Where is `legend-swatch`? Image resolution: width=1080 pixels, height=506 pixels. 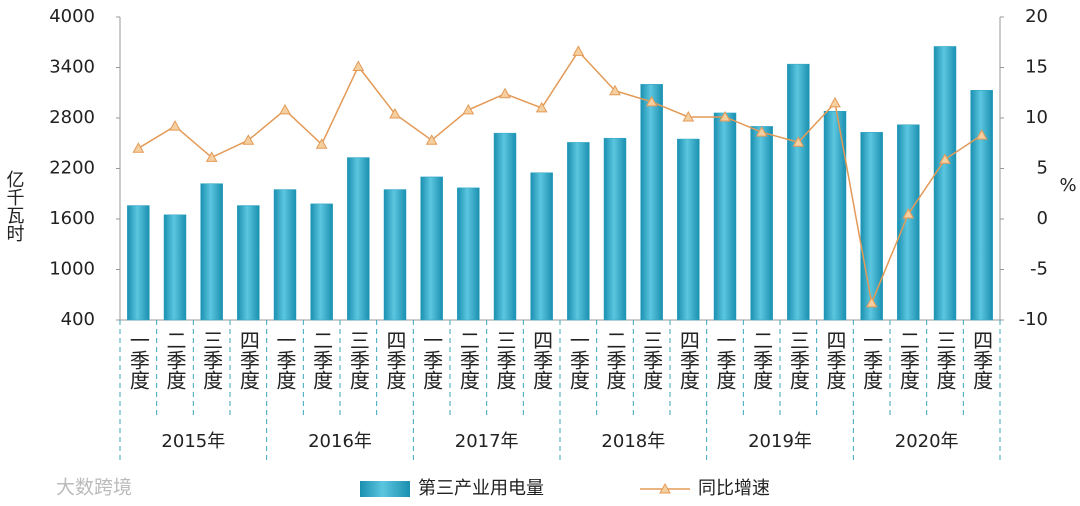
legend-swatch is located at coordinates (385, 489).